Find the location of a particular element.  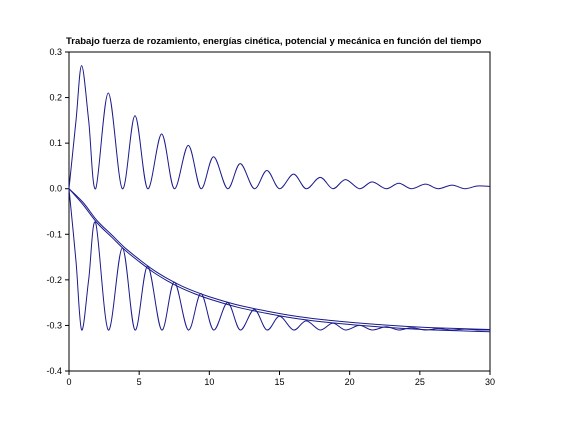

x-tick-label: 15 is located at coordinates (279, 382).